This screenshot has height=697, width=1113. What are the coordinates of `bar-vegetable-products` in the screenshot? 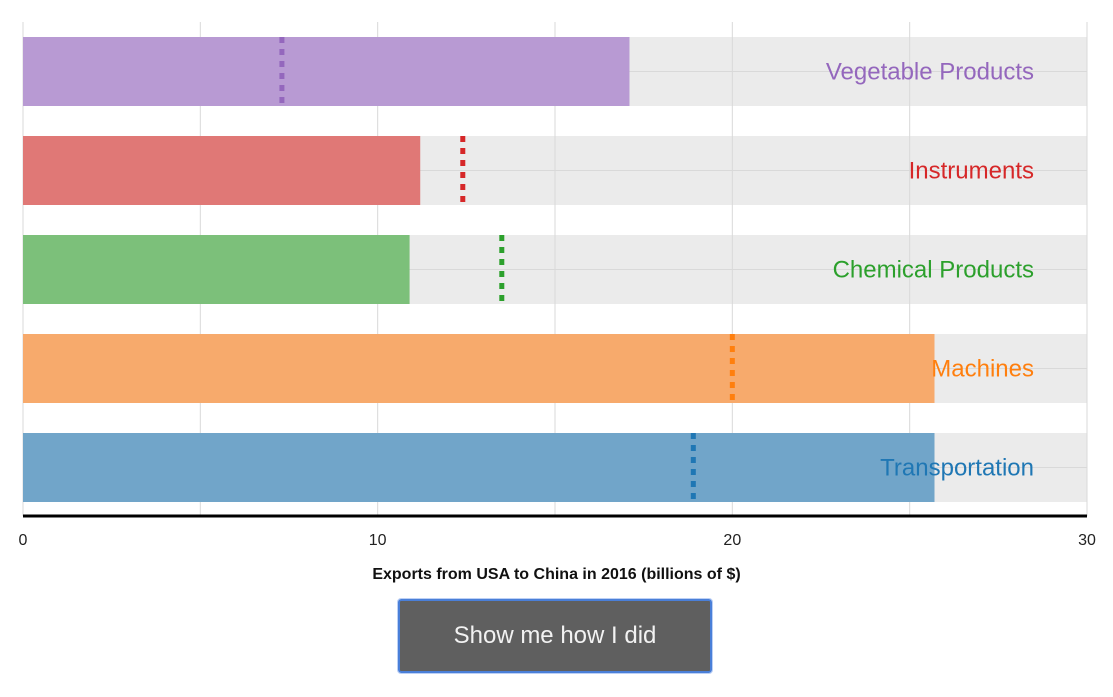 It's located at (326, 71).